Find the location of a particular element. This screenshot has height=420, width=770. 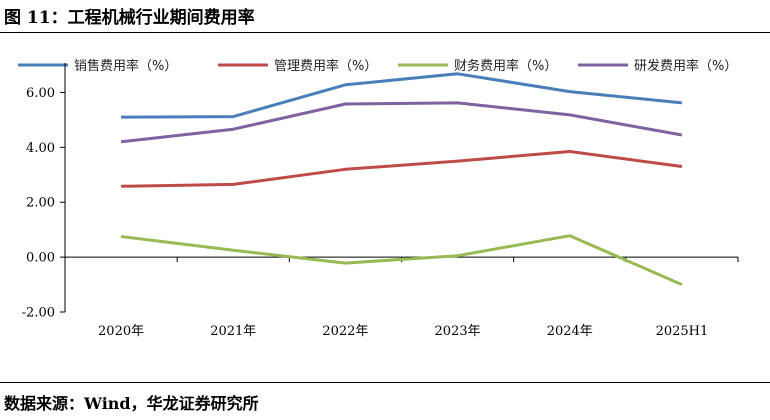

figure-title: 图 11：工程机械行业期间费用率 is located at coordinates (129, 18).